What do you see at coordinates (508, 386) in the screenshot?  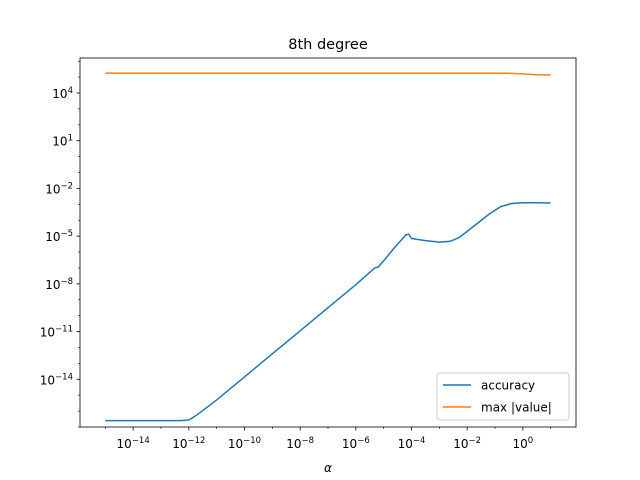 I see `legend-label: accuracy` at bounding box center [508, 386].